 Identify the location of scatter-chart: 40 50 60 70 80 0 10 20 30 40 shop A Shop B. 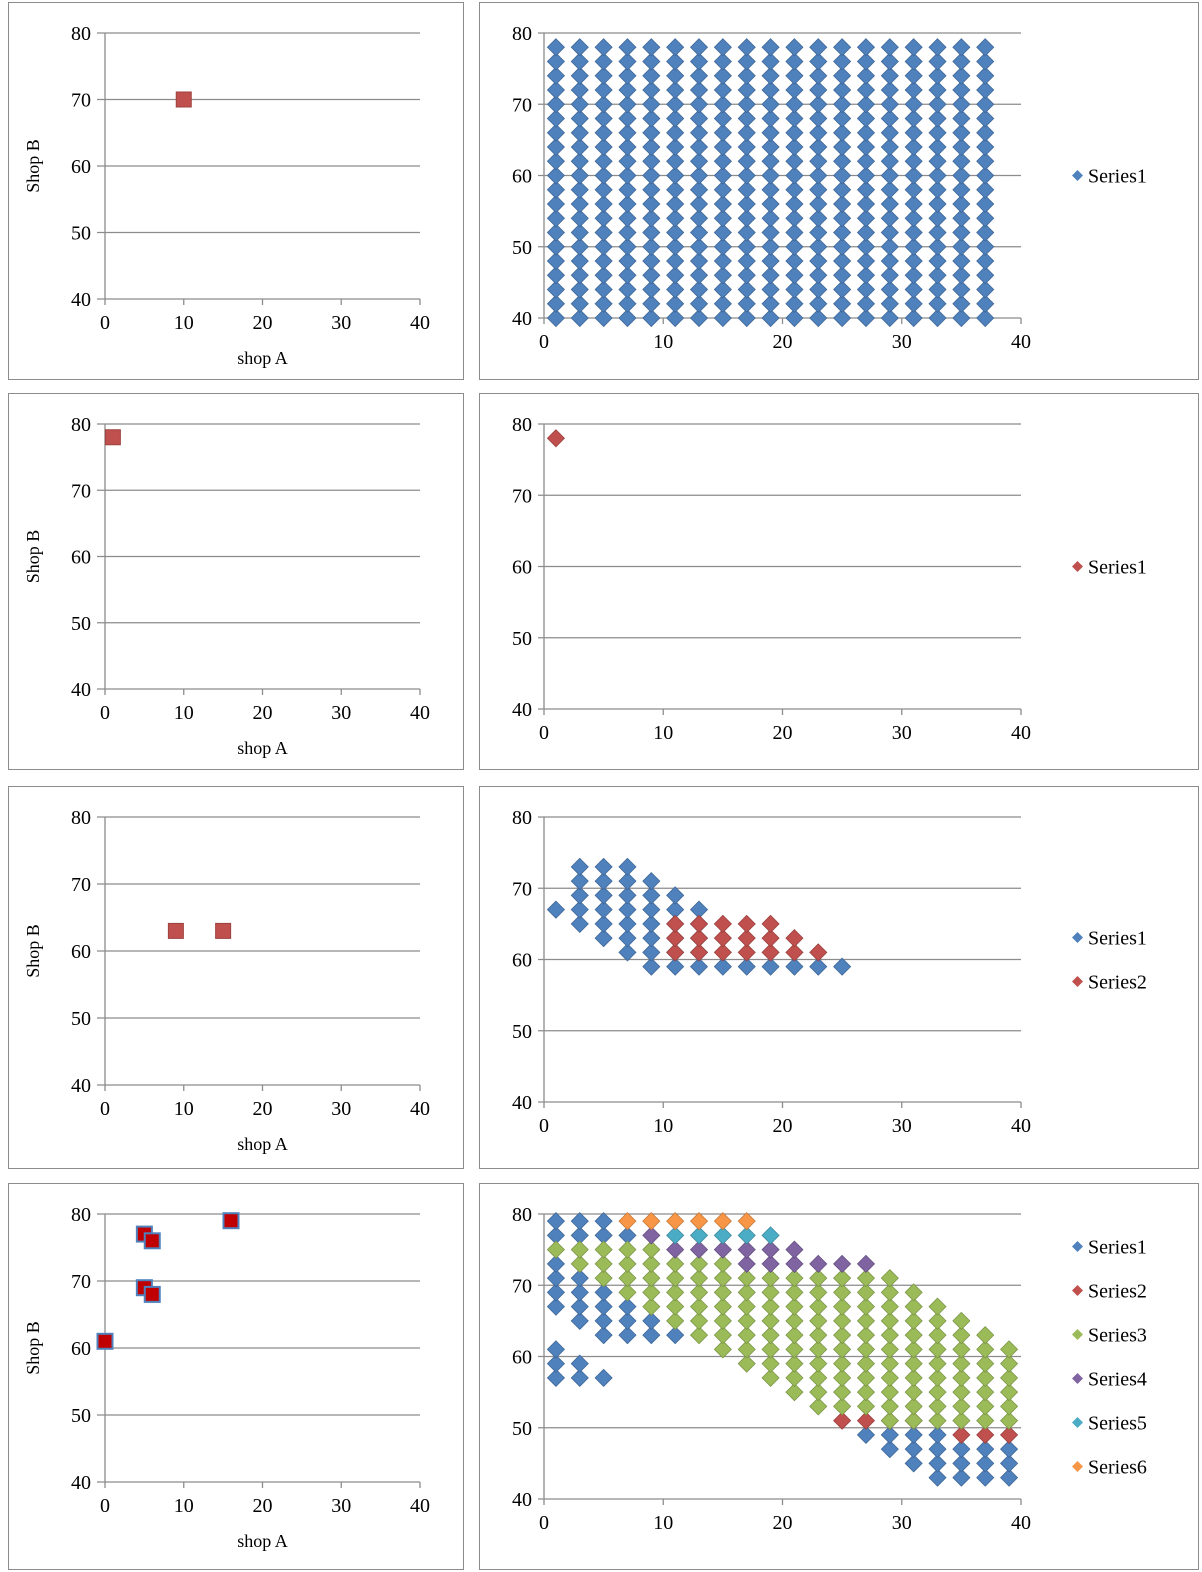
(226, 195).